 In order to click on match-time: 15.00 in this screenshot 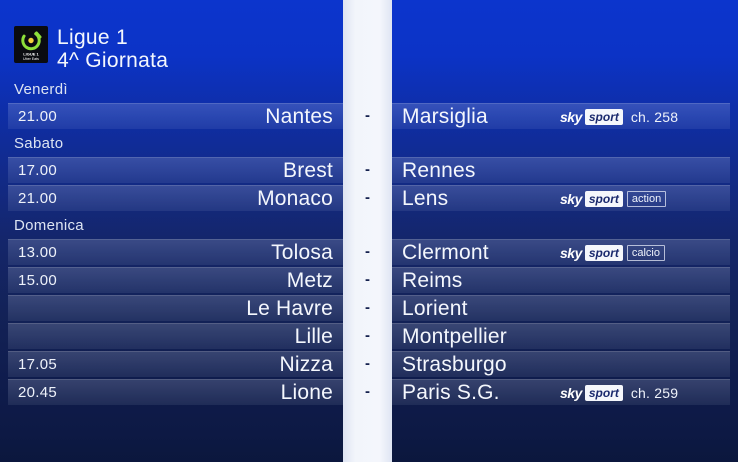, I will do `click(38, 280)`.